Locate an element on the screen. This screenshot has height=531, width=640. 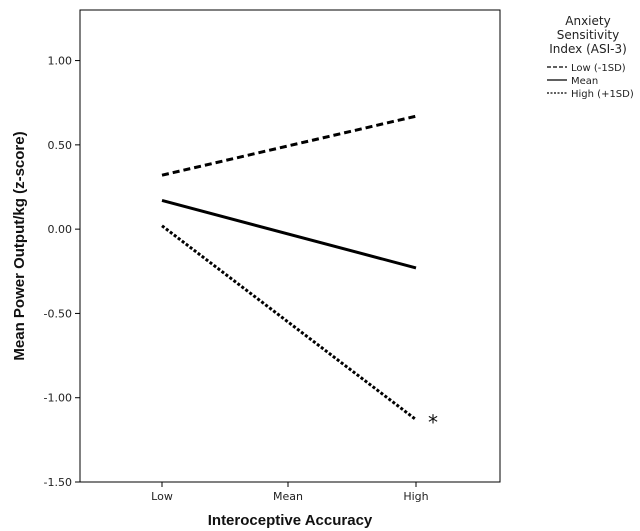
significance-marker: * is located at coordinates (433, 423).